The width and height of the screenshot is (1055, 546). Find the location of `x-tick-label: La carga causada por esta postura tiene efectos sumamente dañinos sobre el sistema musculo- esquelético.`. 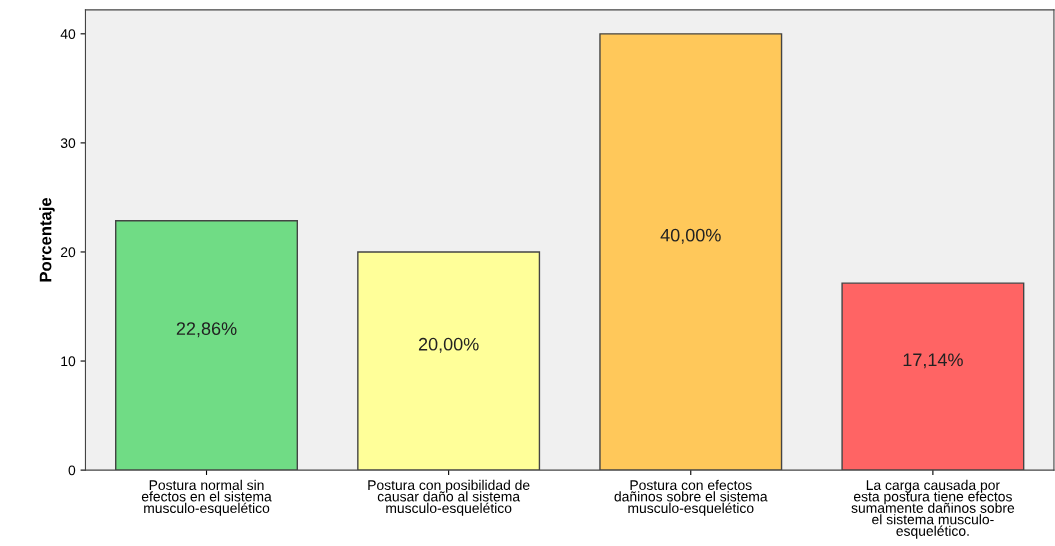

x-tick-label: La carga causada por esta postura tiene efectos sumamente dañinos sobre el sistema musculo- esquelético. is located at coordinates (933, 509).